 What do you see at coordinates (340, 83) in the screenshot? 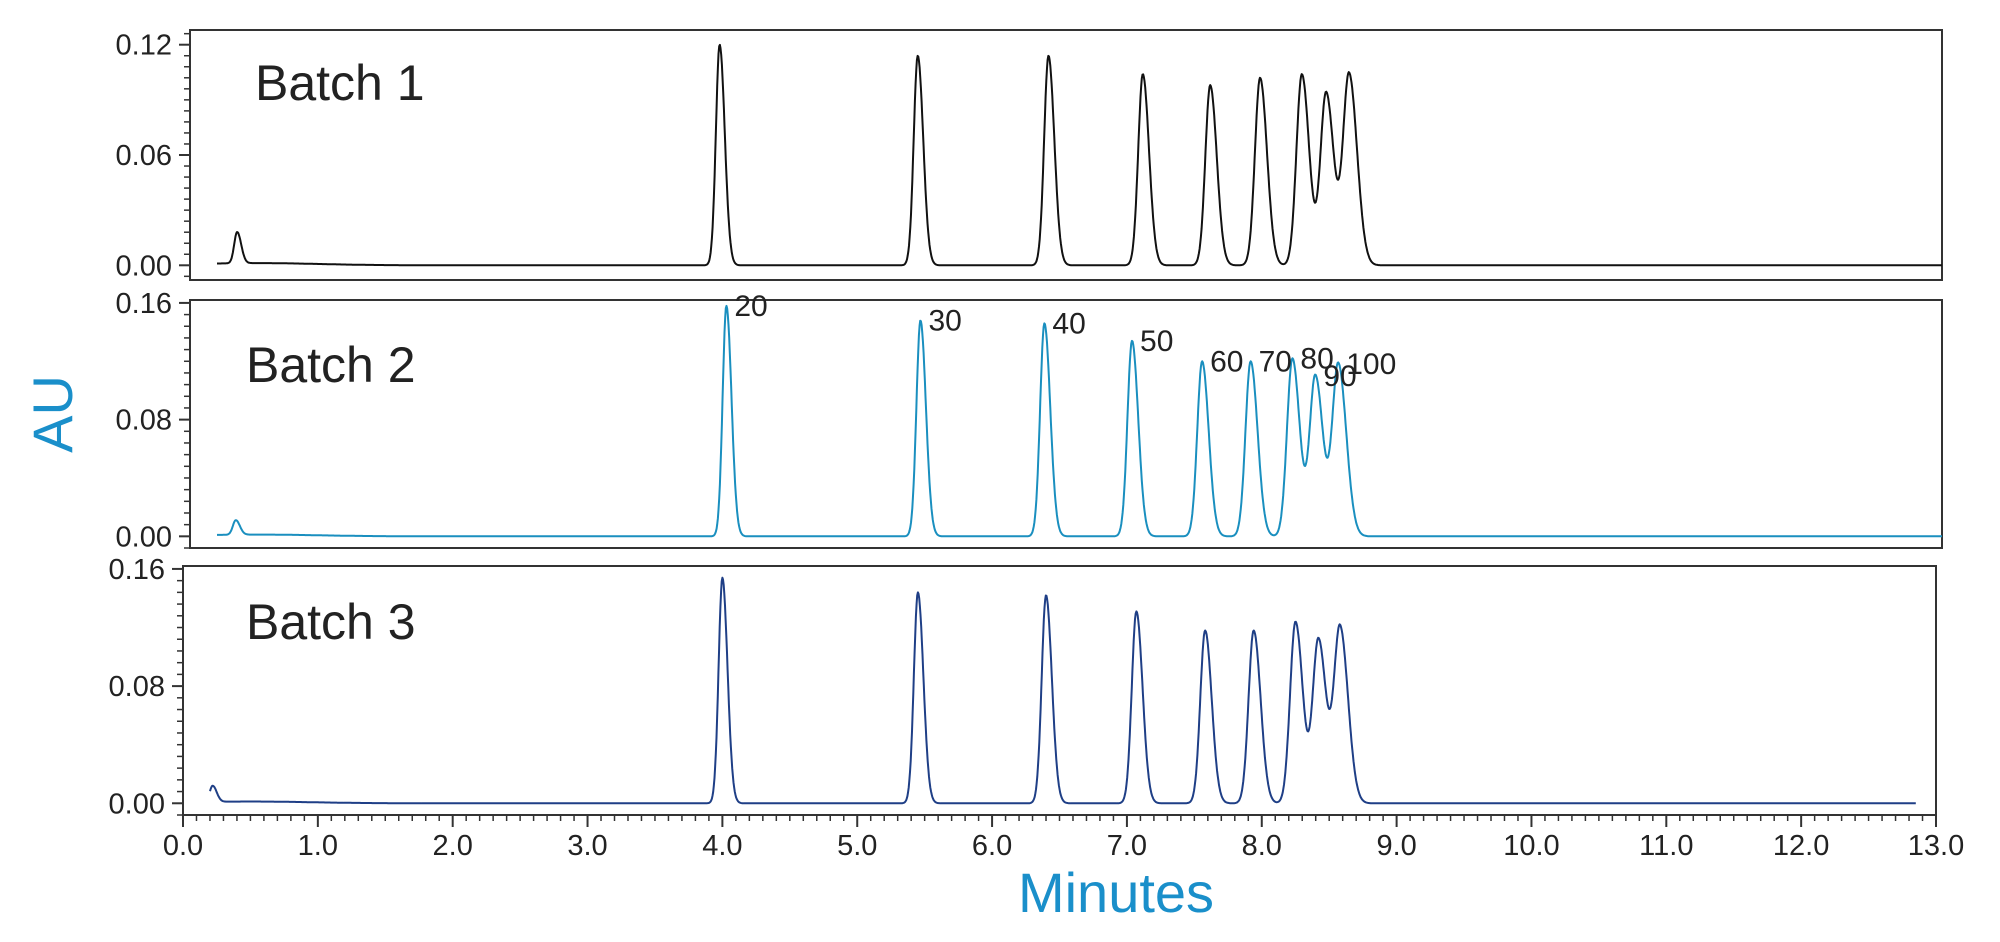
I see `batch-label: Batch 1` at bounding box center [340, 83].